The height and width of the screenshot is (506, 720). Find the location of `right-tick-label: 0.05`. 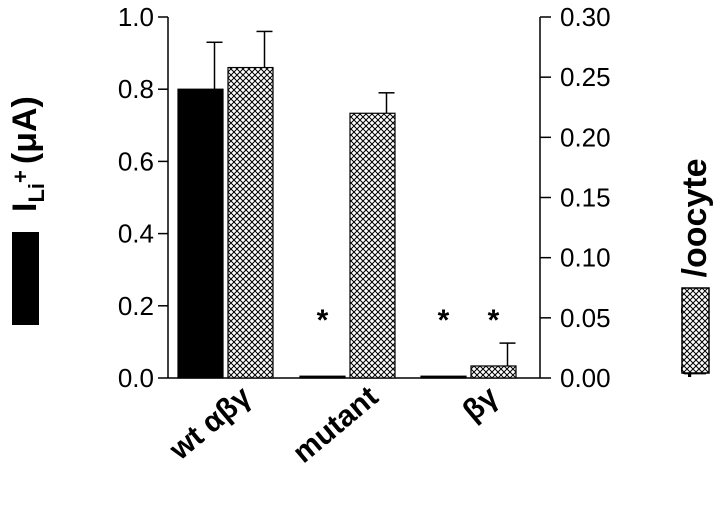

right-tick-label: 0.05 is located at coordinates (585, 318).